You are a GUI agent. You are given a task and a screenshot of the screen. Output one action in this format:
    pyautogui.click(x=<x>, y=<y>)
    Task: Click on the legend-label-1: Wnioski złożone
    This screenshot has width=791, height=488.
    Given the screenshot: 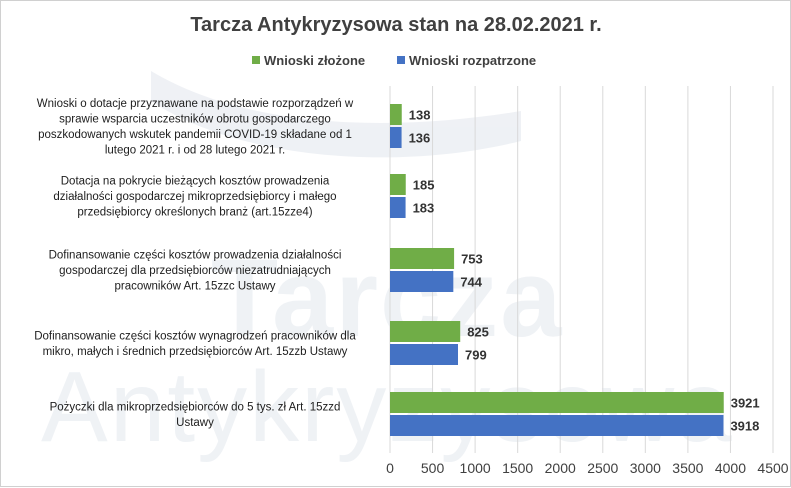 What is the action you would take?
    pyautogui.click(x=314, y=60)
    